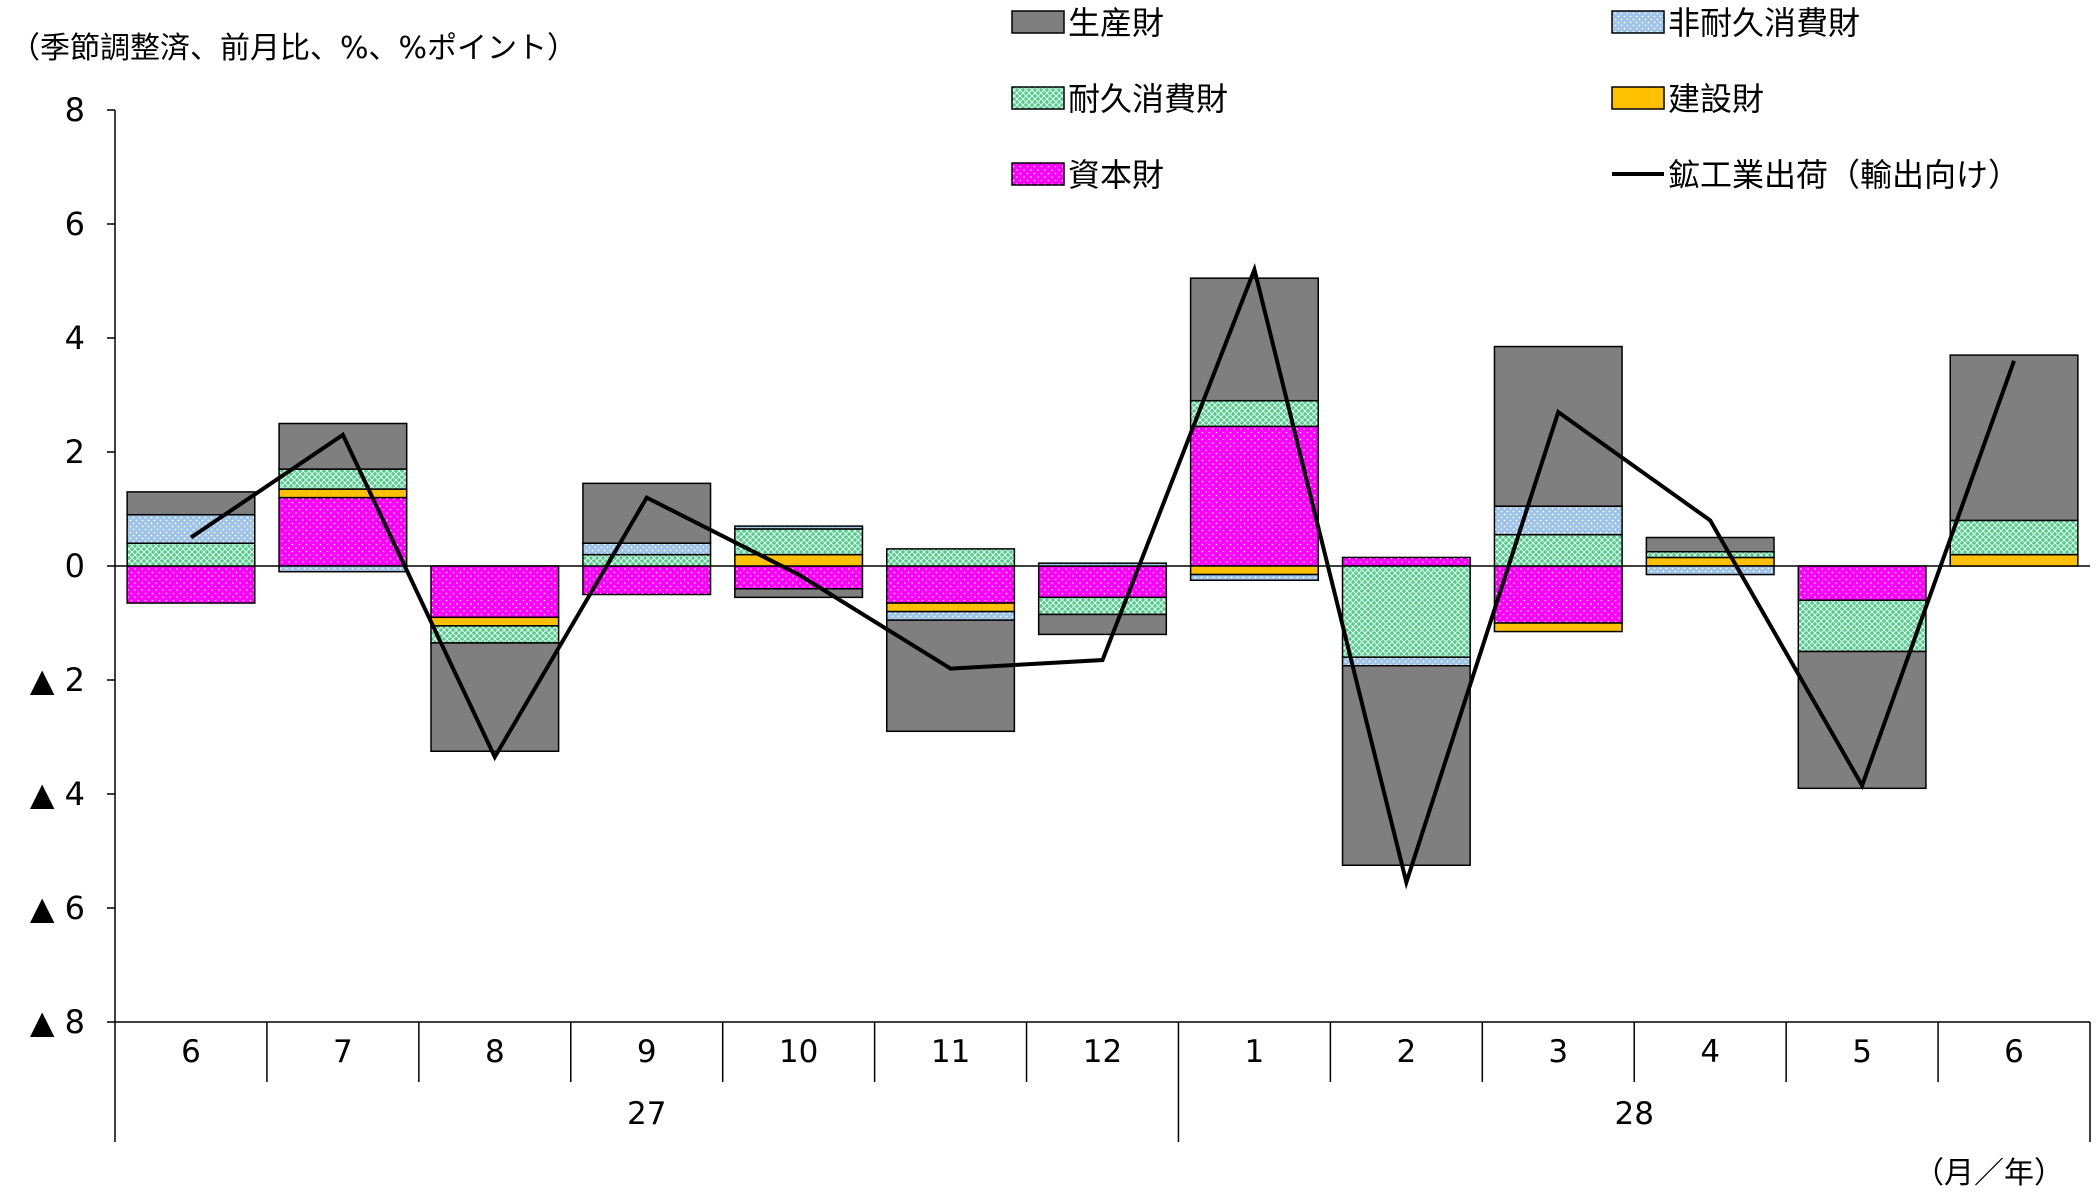  I want to click on y-tick-label: 2, so click(75, 452).